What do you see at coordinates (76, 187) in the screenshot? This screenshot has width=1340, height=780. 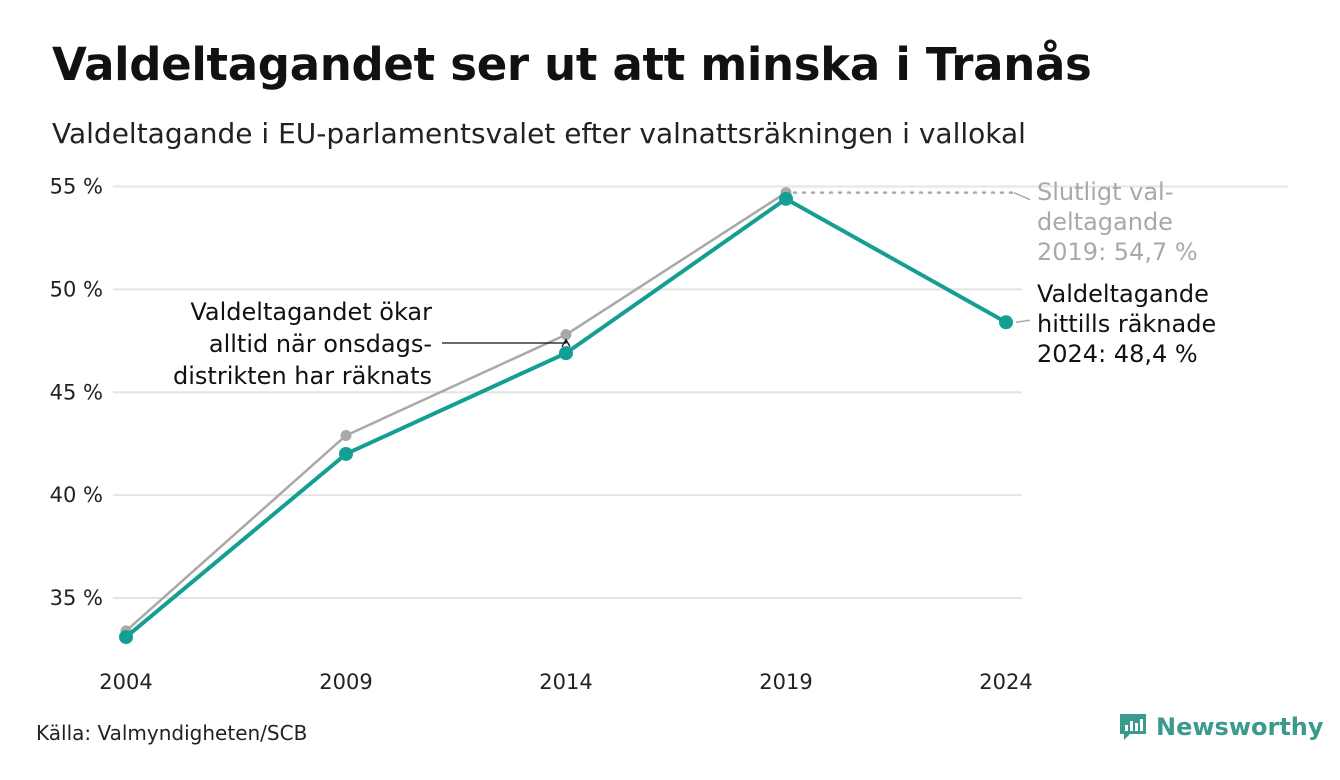 I see `y-tick-label: 55 %` at bounding box center [76, 187].